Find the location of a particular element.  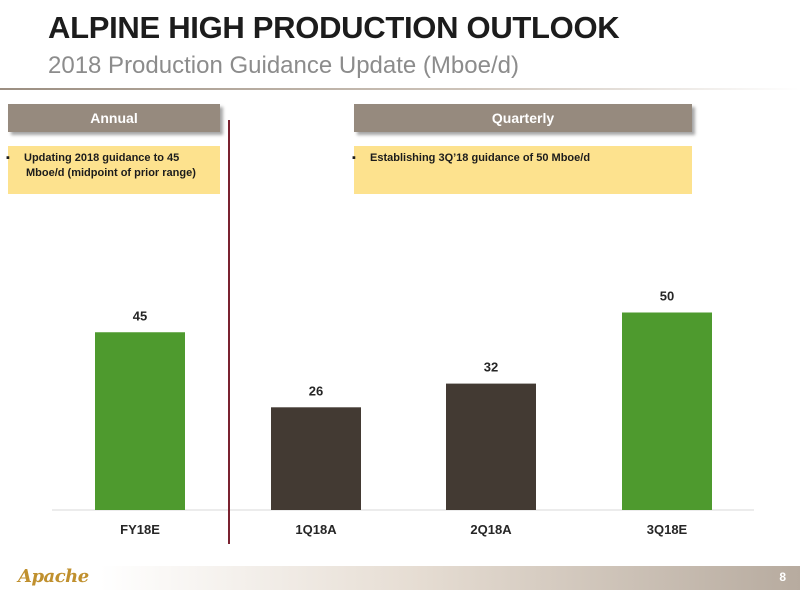

x-tick-label-3q18e: 3Q18E is located at coordinates (667, 529).